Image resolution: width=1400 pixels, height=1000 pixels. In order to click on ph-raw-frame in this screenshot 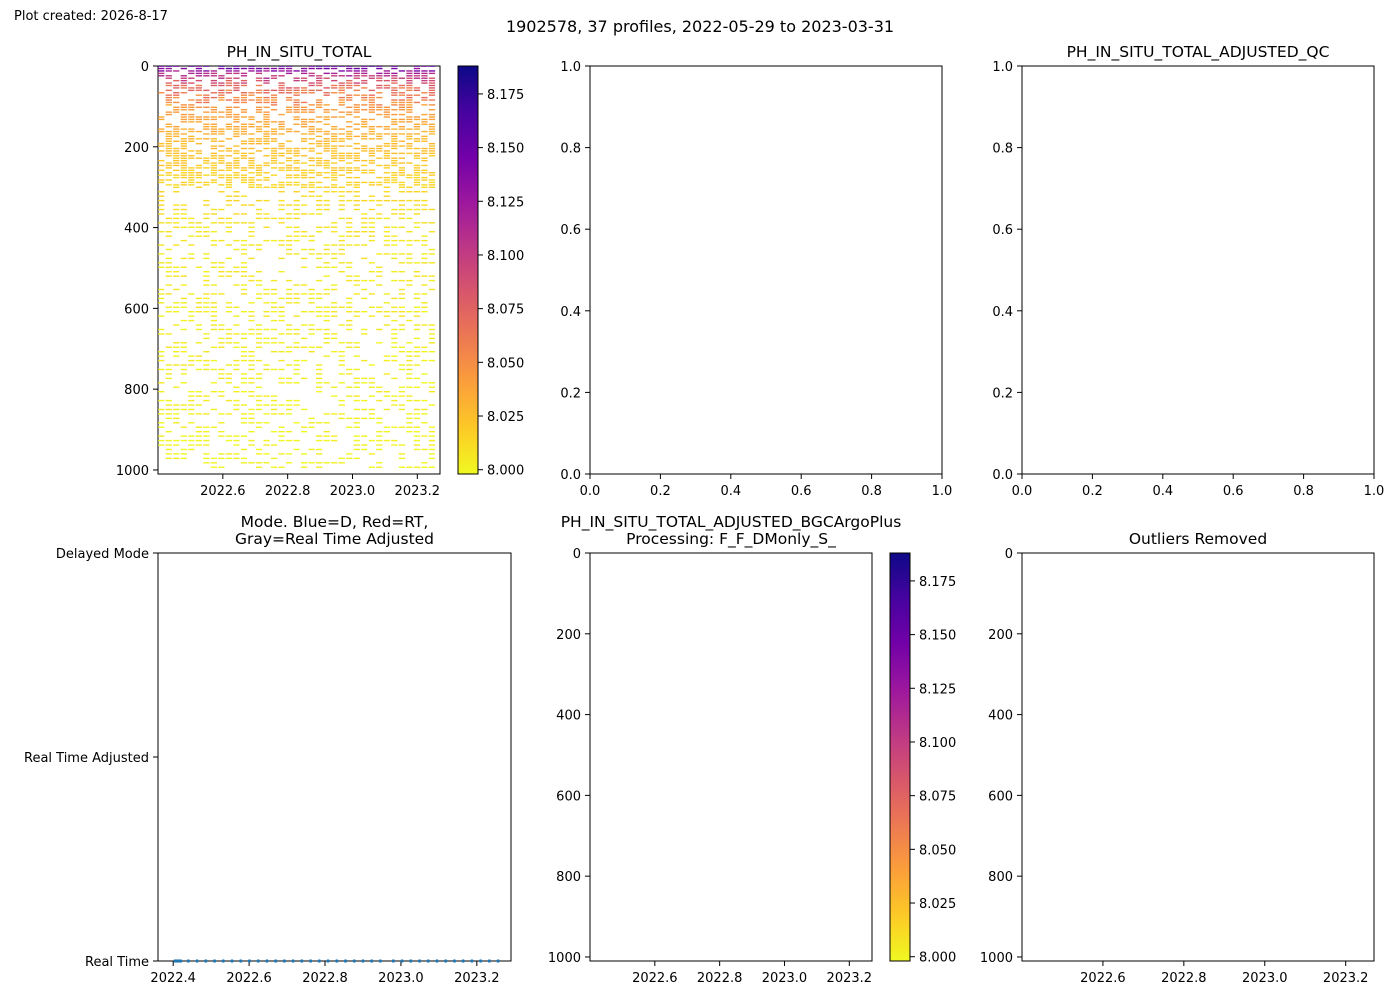, I will do `click(299, 270)`.